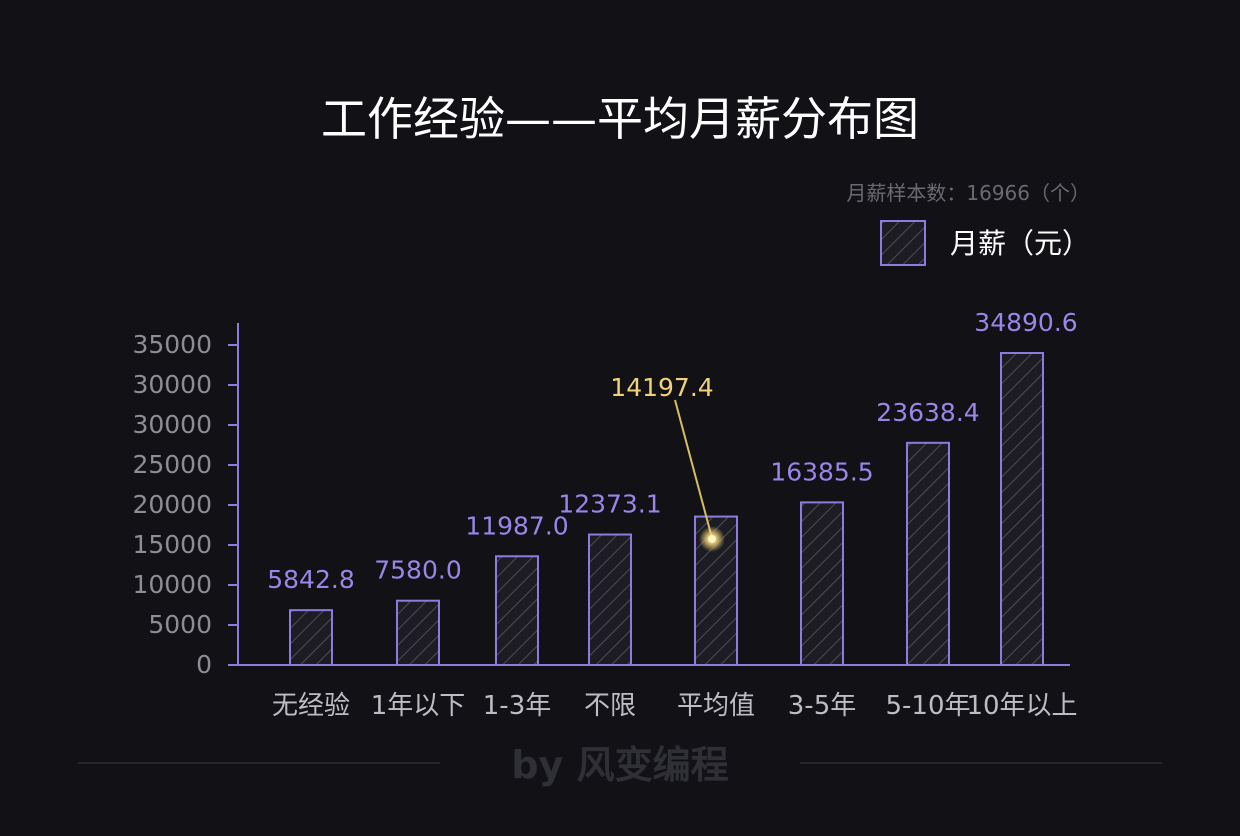  What do you see at coordinates (609, 504) in the screenshot?
I see `bar-value-label: 12373.1` at bounding box center [609, 504].